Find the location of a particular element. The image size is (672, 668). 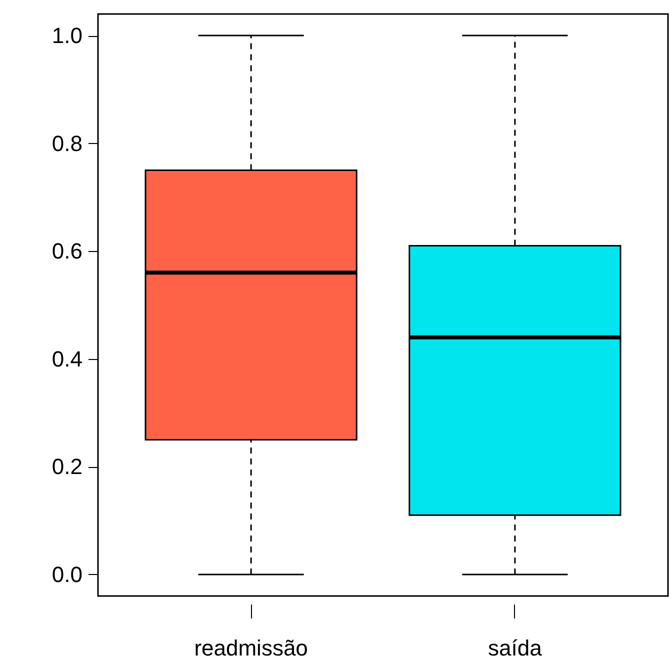

y-tick-label: 0.2 is located at coordinates (67, 467).